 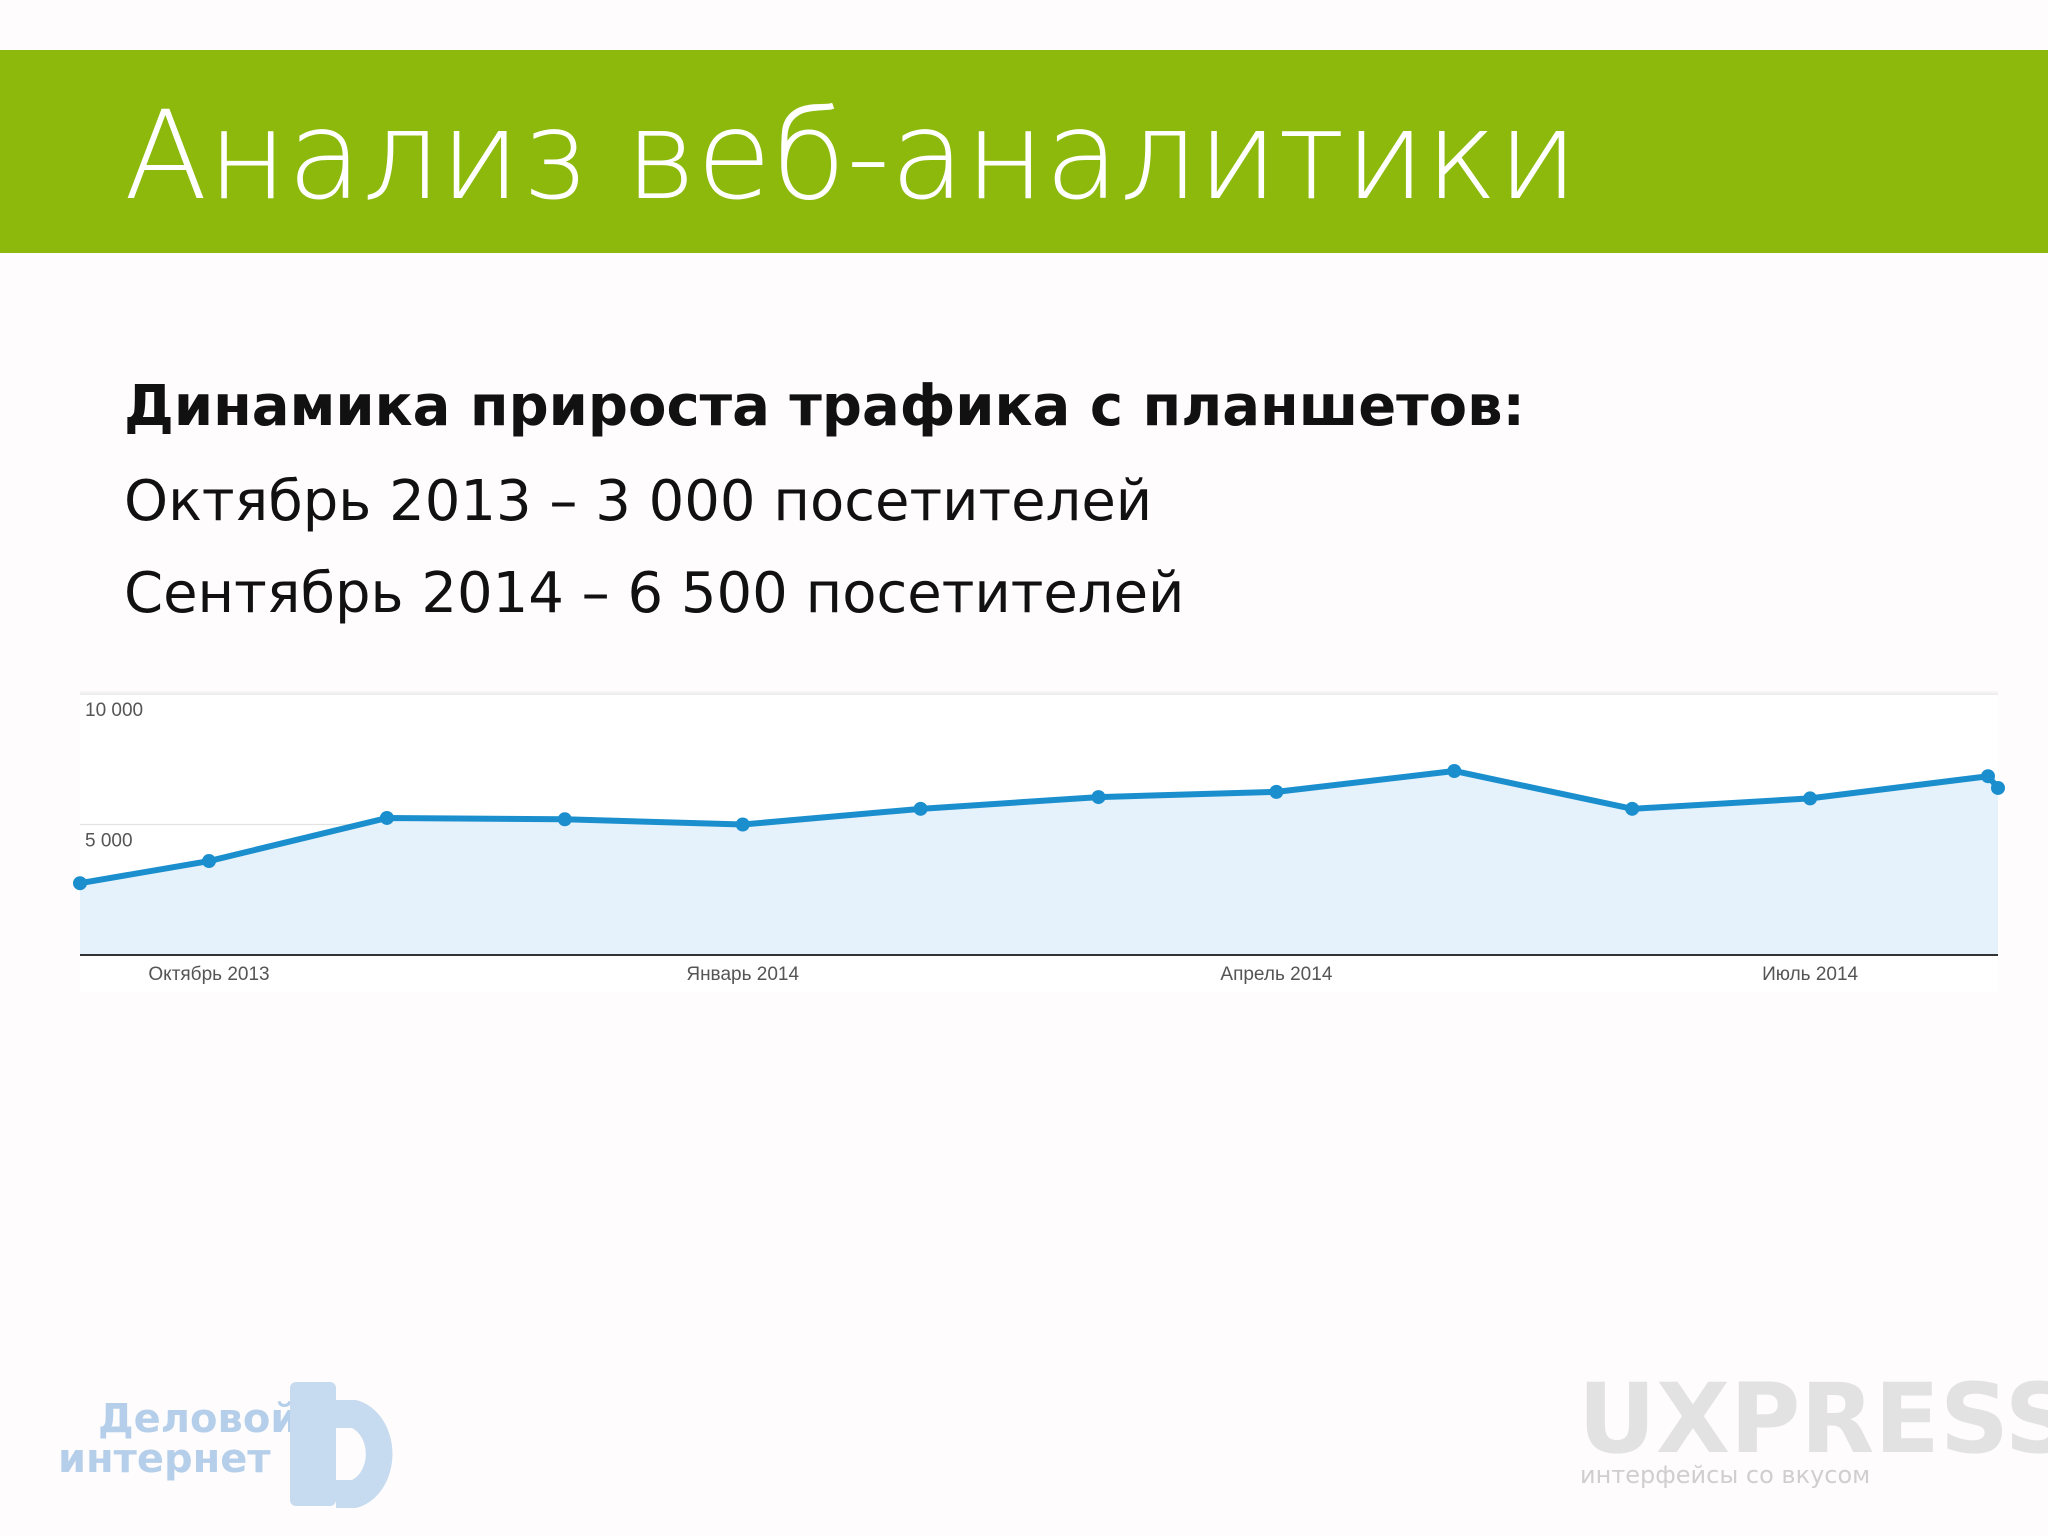 What do you see at coordinates (1813, 1419) in the screenshot?
I see `logo-text: UXPRESSO` at bounding box center [1813, 1419].